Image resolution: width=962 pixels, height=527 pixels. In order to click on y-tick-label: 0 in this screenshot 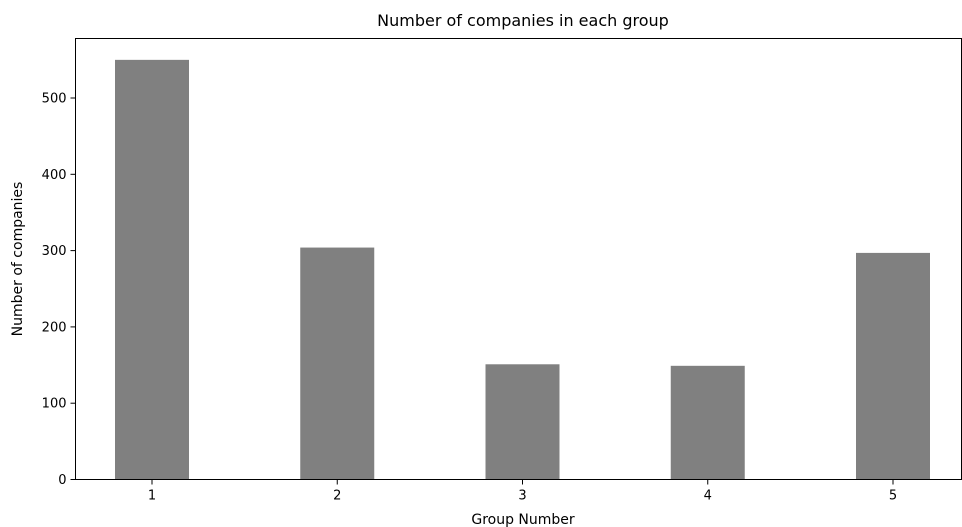, I will do `click(62, 480)`.